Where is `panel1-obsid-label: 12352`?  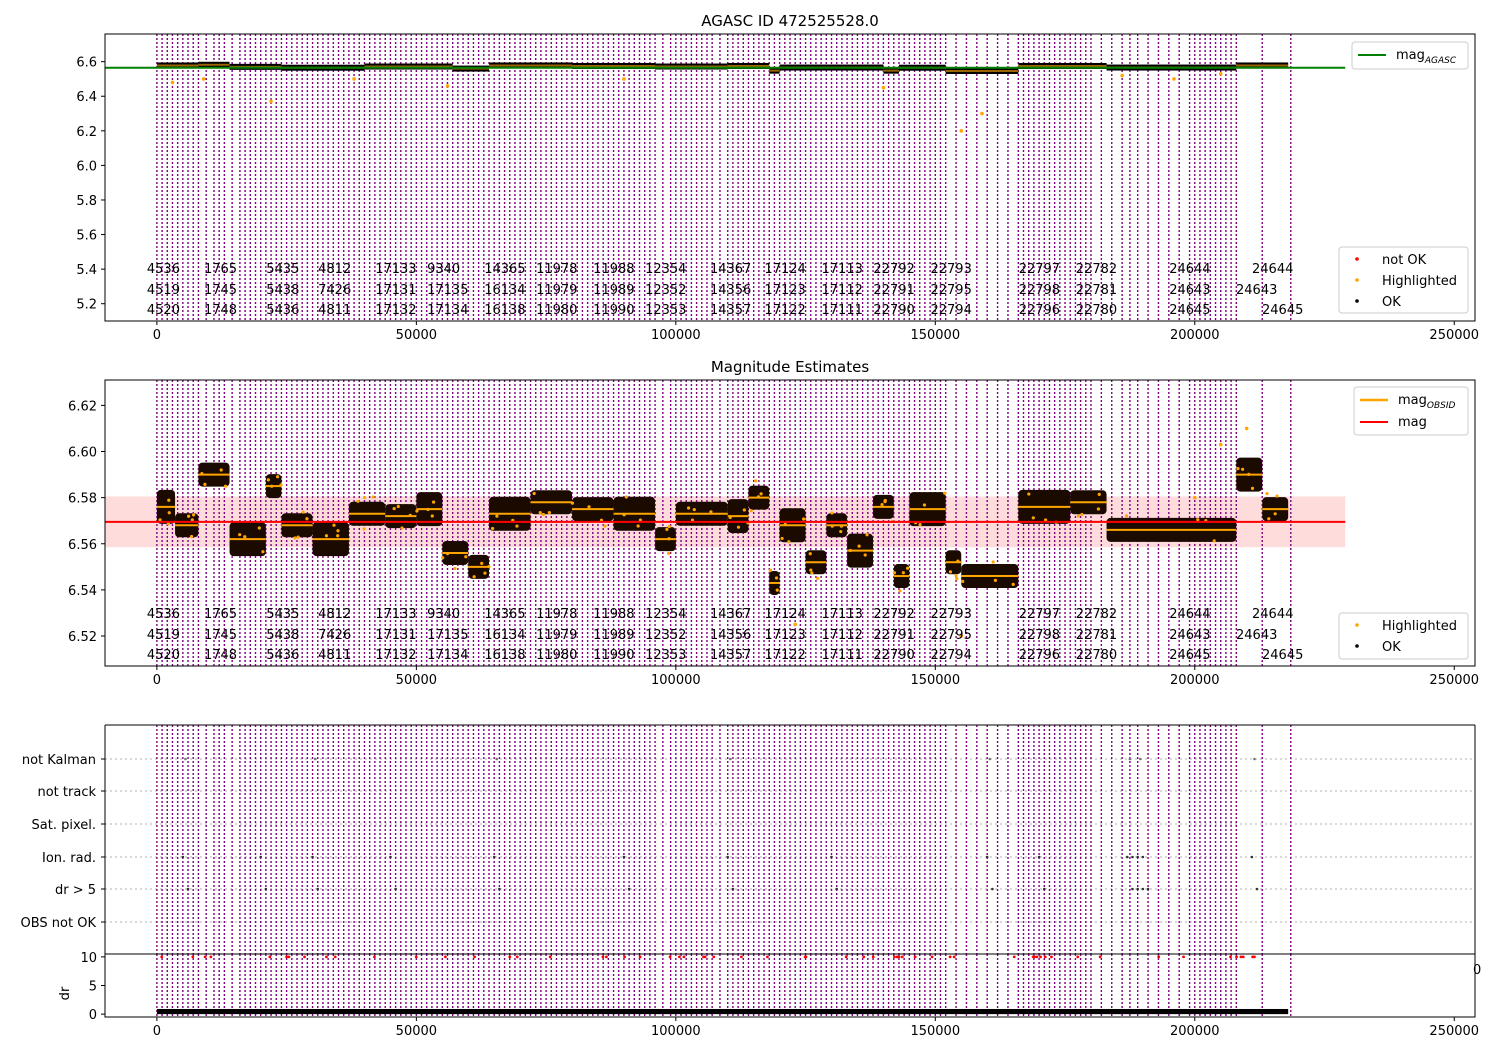
panel1-obsid-label: 12352 is located at coordinates (665, 290).